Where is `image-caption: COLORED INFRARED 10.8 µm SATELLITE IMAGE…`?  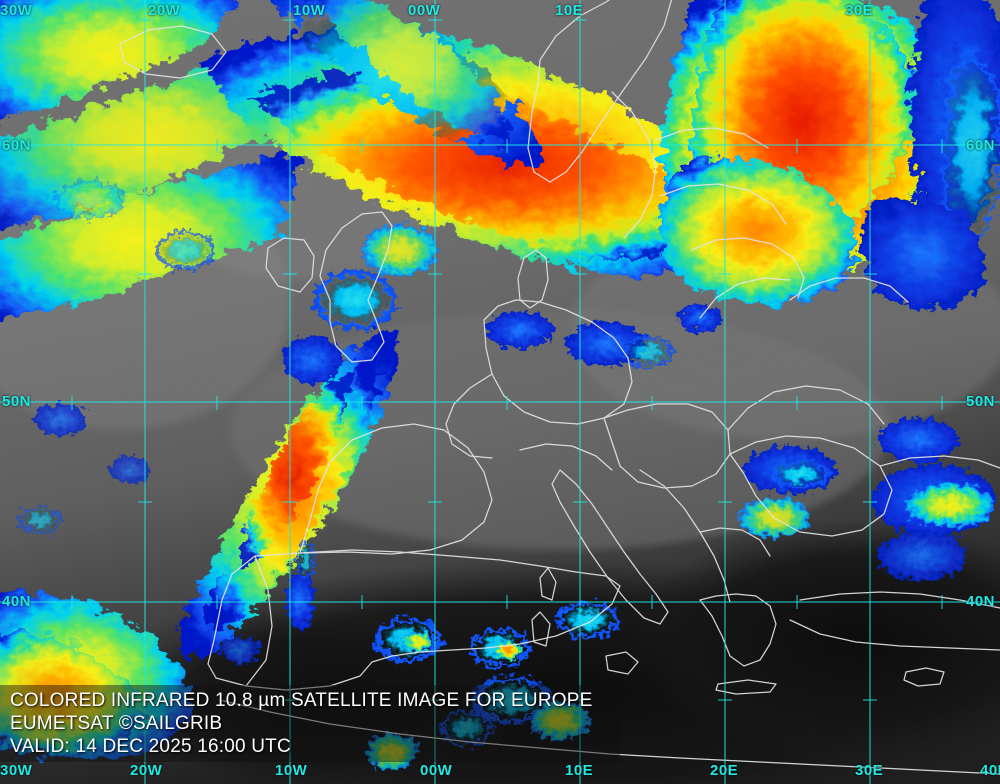 image-caption: COLORED INFRARED 10.8 µm SATELLITE IMAGE… is located at coordinates (310, 723).